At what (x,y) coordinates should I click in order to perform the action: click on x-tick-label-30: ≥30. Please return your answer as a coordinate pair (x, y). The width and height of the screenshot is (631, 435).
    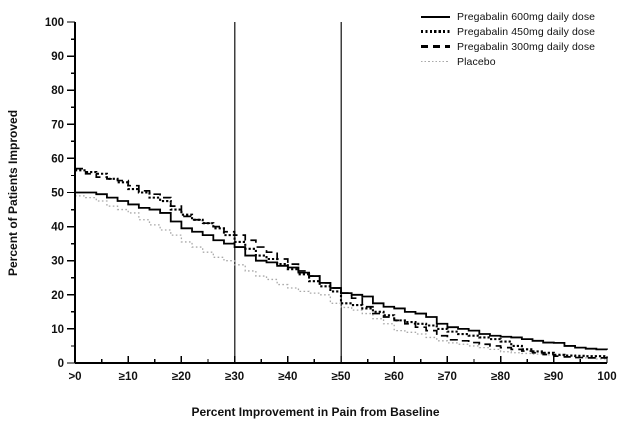
    Looking at the image, I should click on (234, 377).